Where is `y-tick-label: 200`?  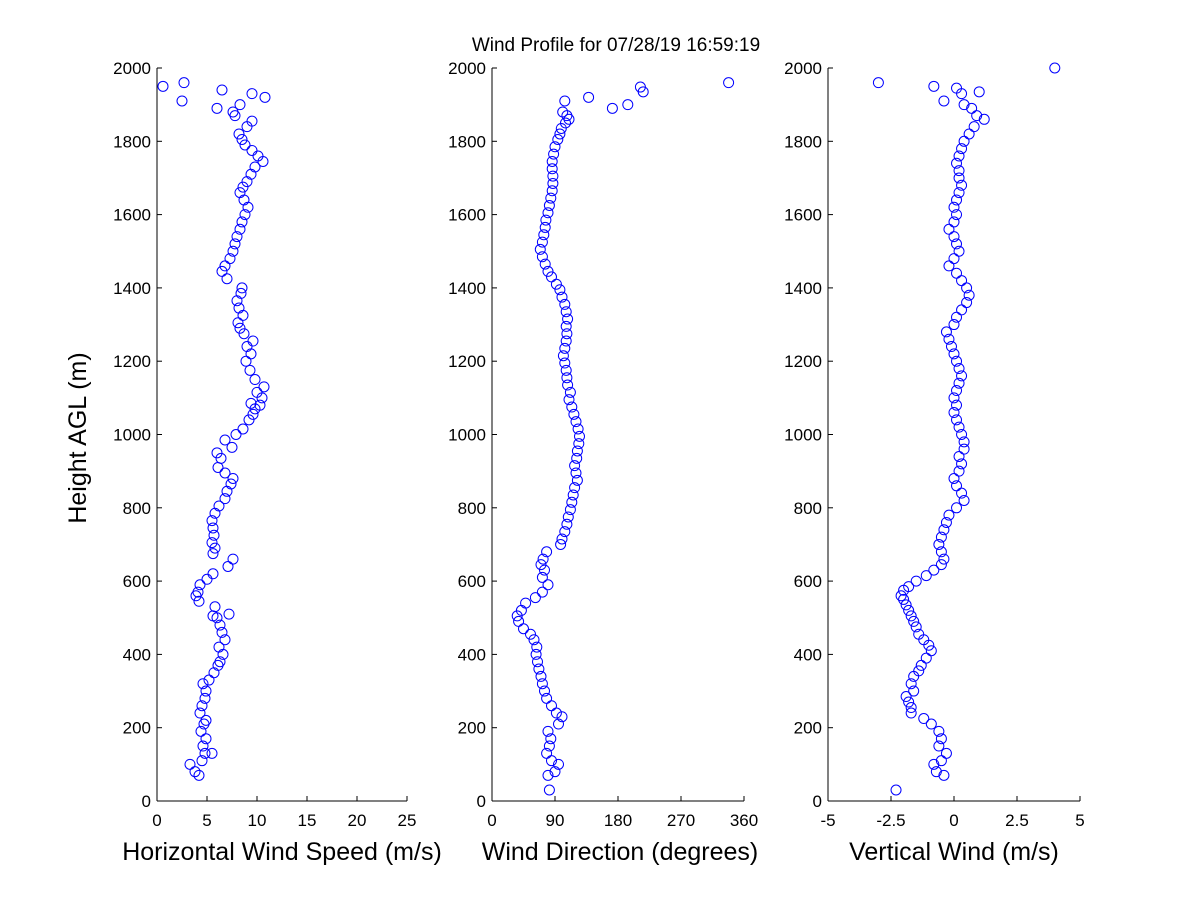
y-tick-label: 200 is located at coordinates (137, 728).